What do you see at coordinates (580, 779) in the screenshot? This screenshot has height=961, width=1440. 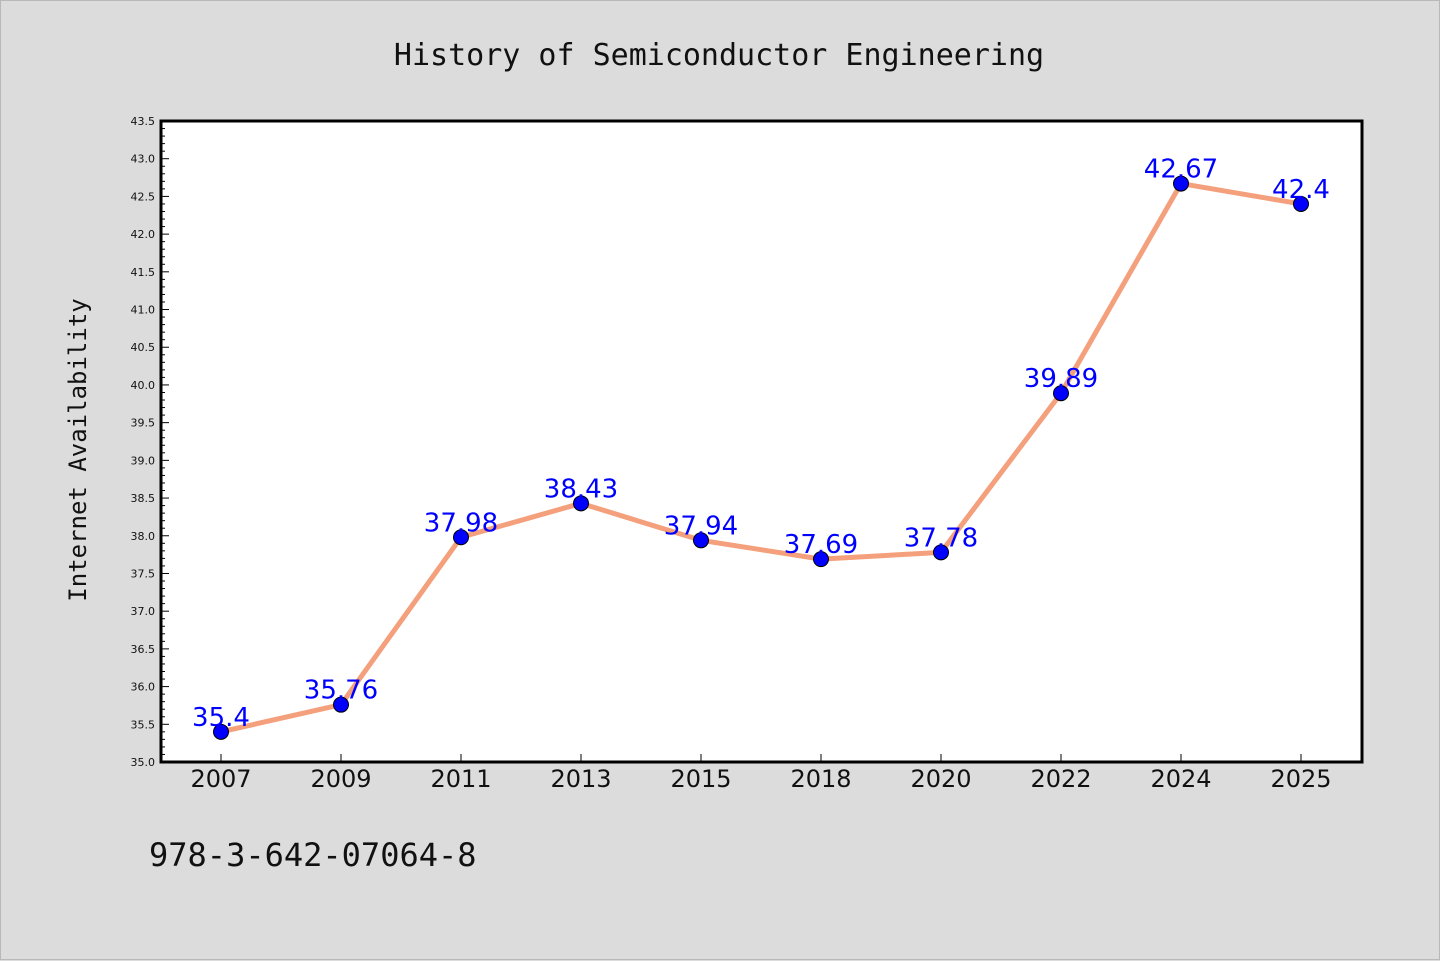 I see `x-tick-label: 2013` at bounding box center [580, 779].